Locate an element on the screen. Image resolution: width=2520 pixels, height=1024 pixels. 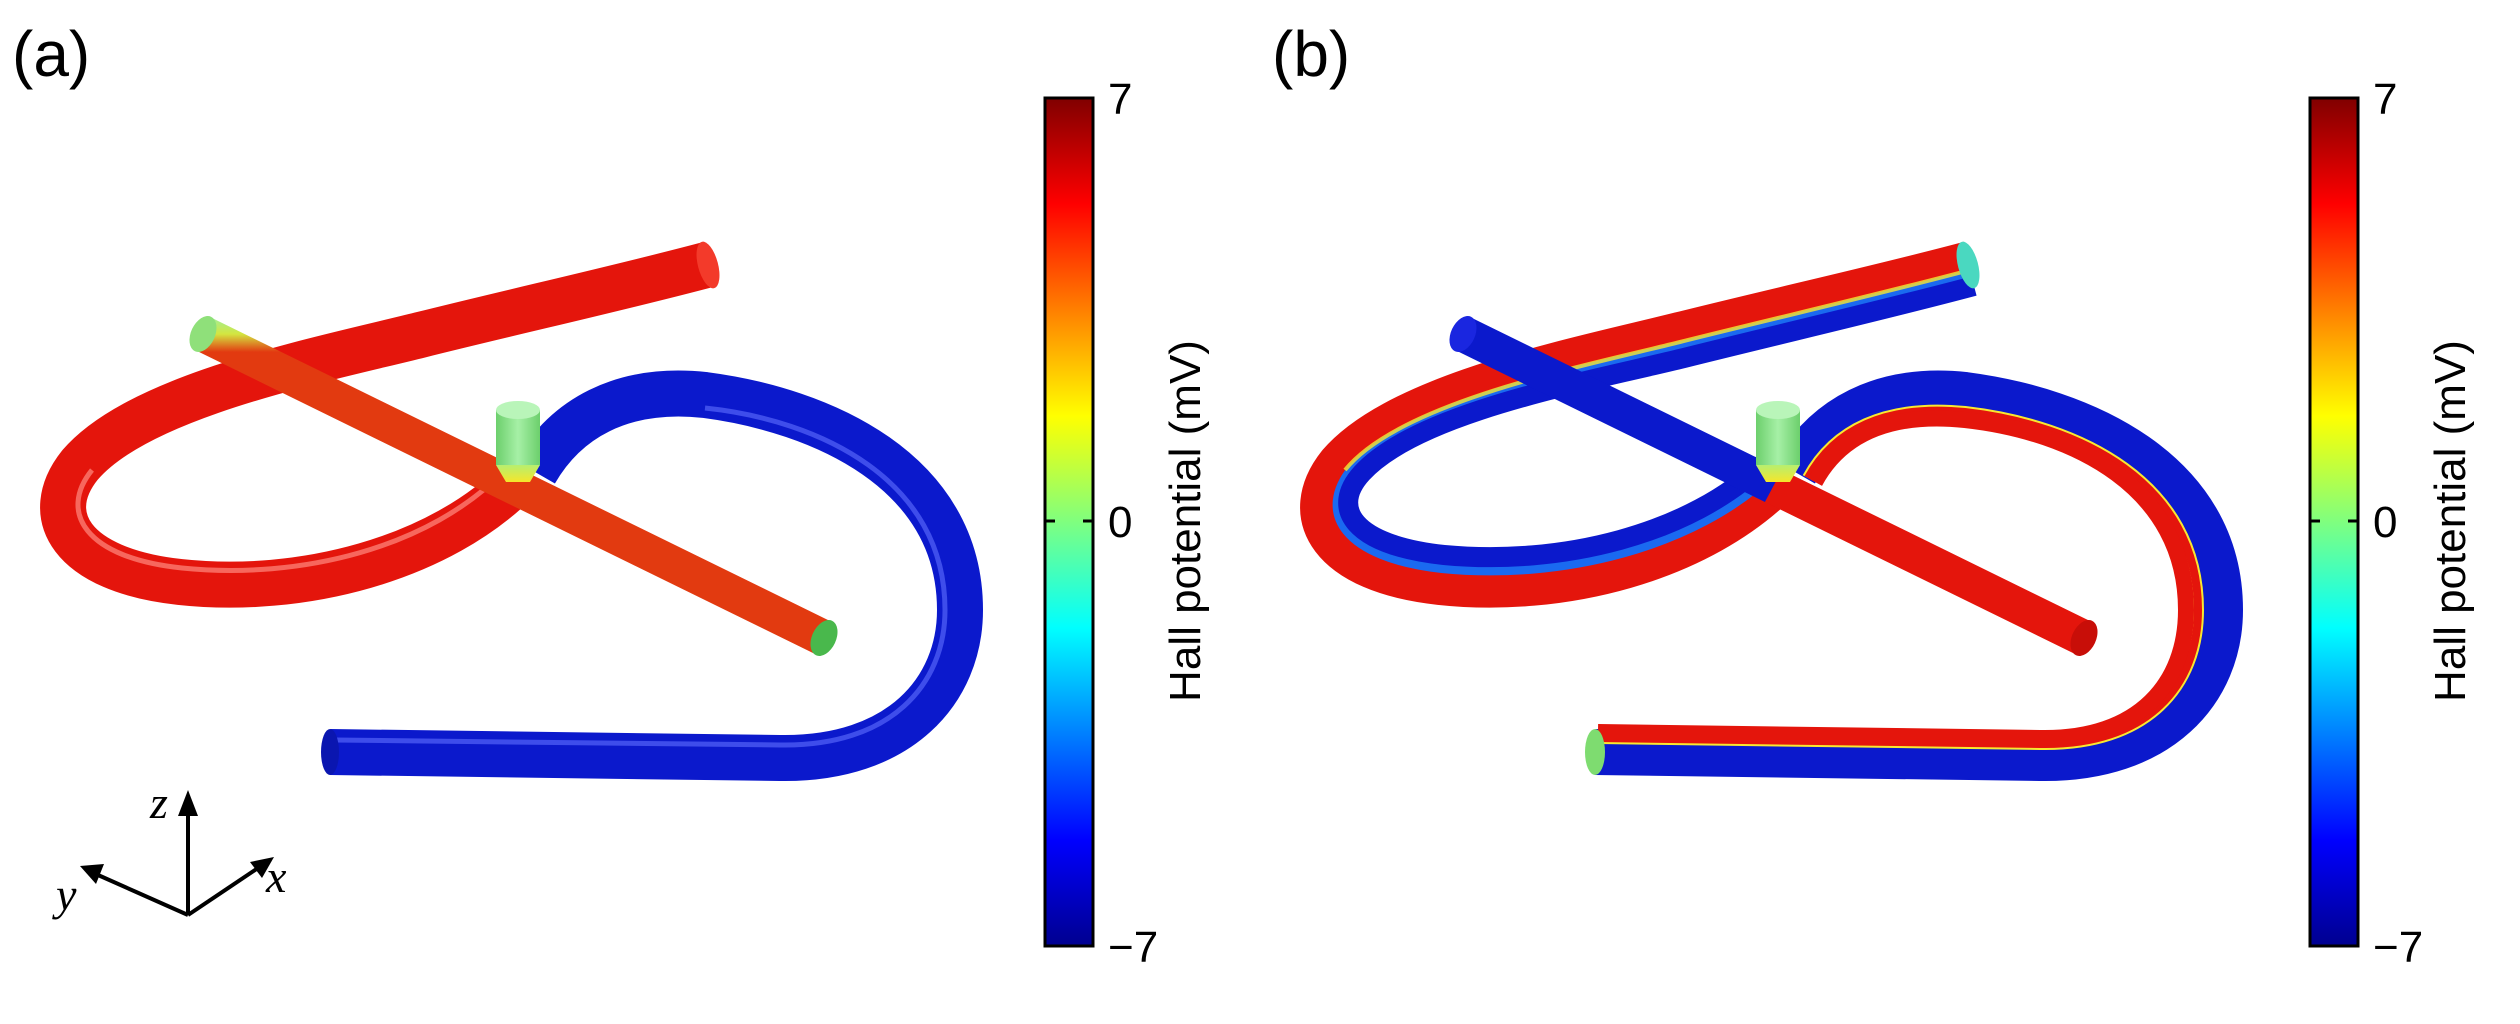
panel-b-upper-end is located at coordinates (1968, 265).